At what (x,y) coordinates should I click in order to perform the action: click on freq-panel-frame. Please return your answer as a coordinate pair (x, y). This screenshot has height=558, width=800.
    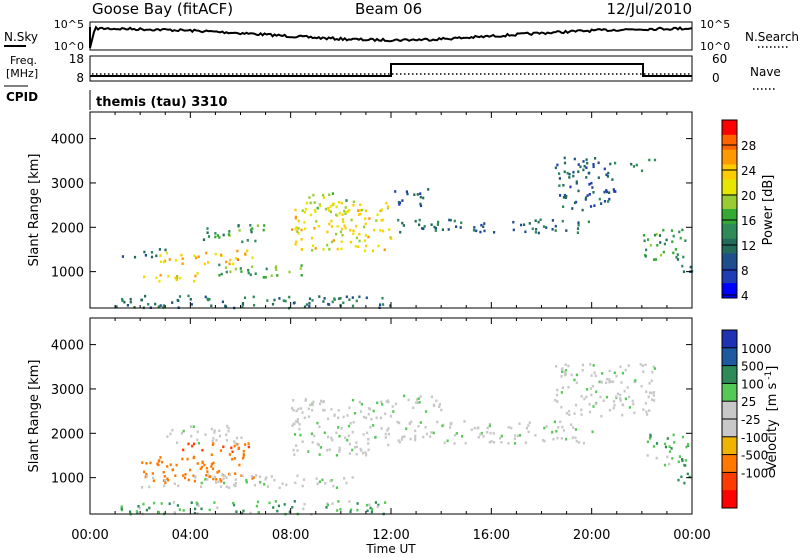
    Looking at the image, I should click on (391, 68).